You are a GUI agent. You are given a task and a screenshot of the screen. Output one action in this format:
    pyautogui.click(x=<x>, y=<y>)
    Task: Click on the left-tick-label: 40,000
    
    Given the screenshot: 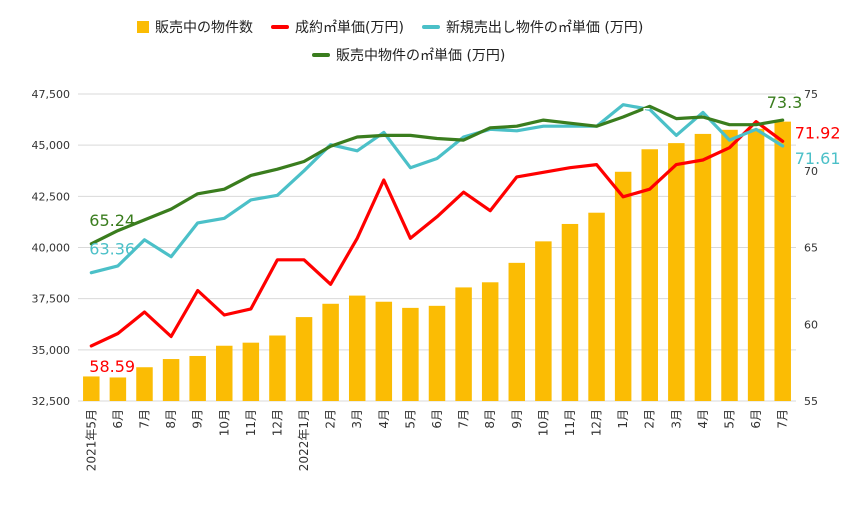 What is the action you would take?
    pyautogui.click(x=51, y=248)
    